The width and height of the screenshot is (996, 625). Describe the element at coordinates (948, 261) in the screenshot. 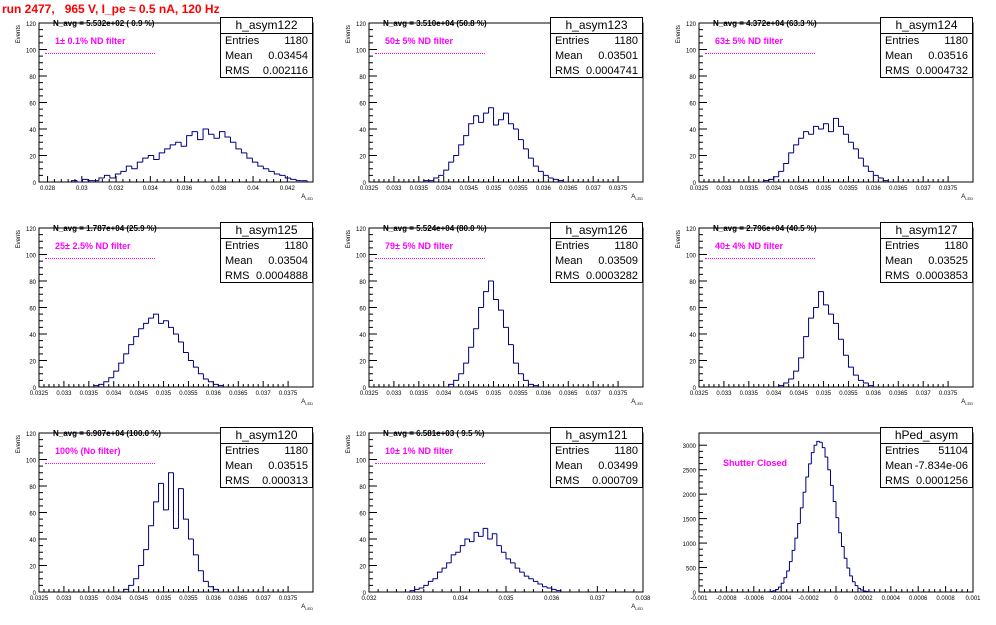

I see `stats-value: 0.03525` at that location.